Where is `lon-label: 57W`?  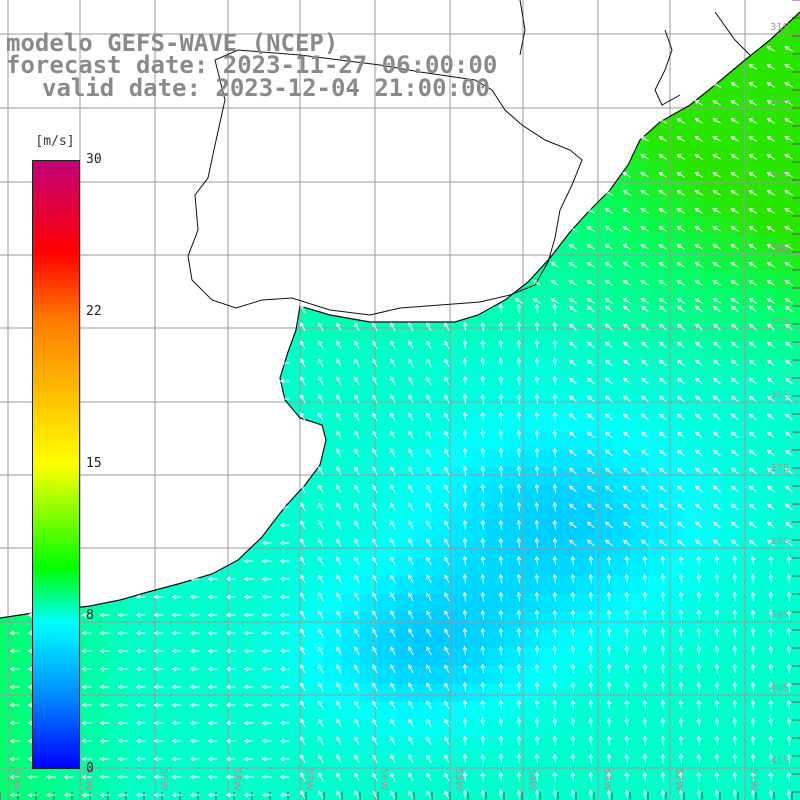 lon-label: 57W is located at coordinates (308, 779).